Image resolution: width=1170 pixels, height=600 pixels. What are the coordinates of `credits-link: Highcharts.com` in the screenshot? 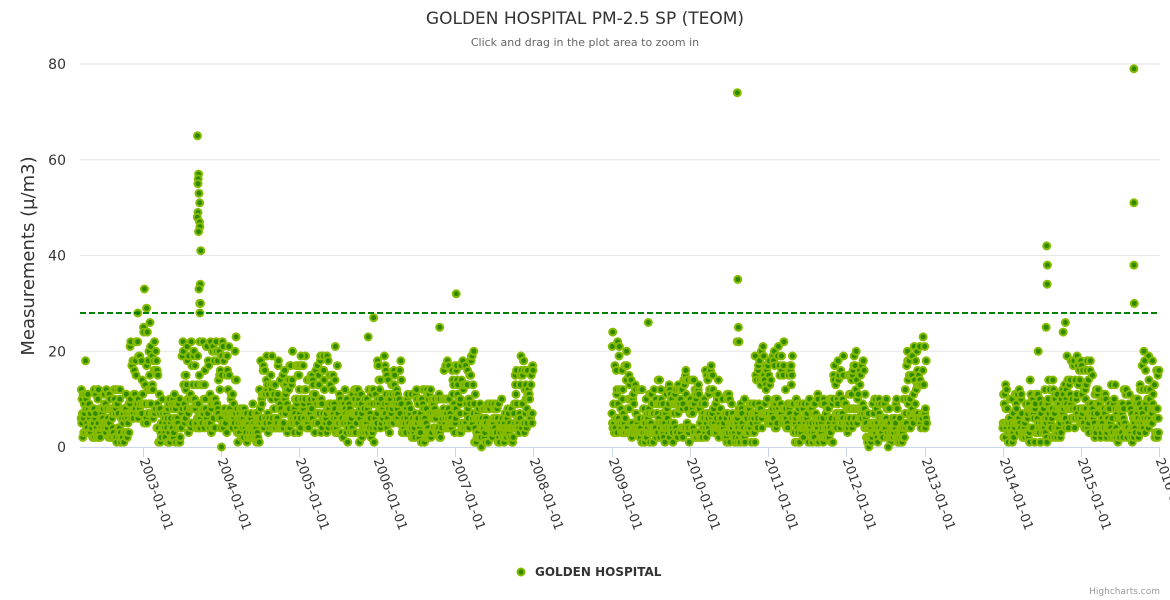 It's located at (1124, 592).